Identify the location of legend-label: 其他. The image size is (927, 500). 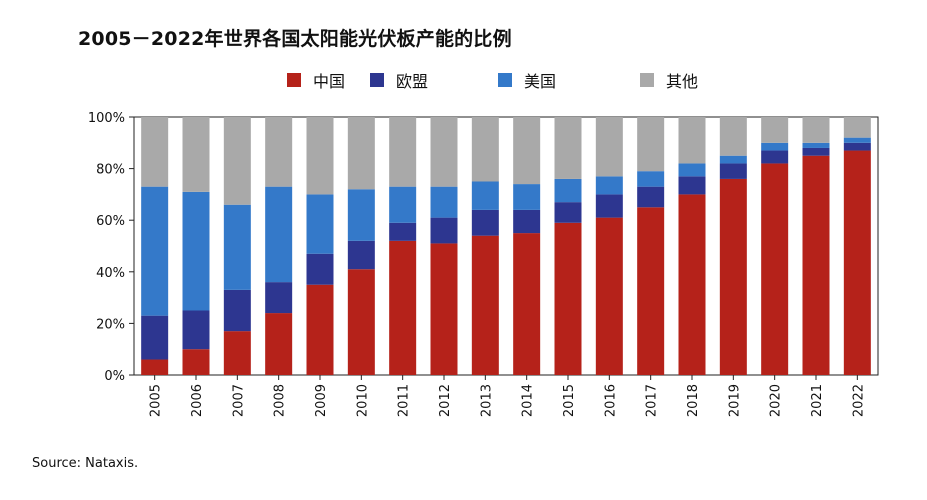
(682, 81).